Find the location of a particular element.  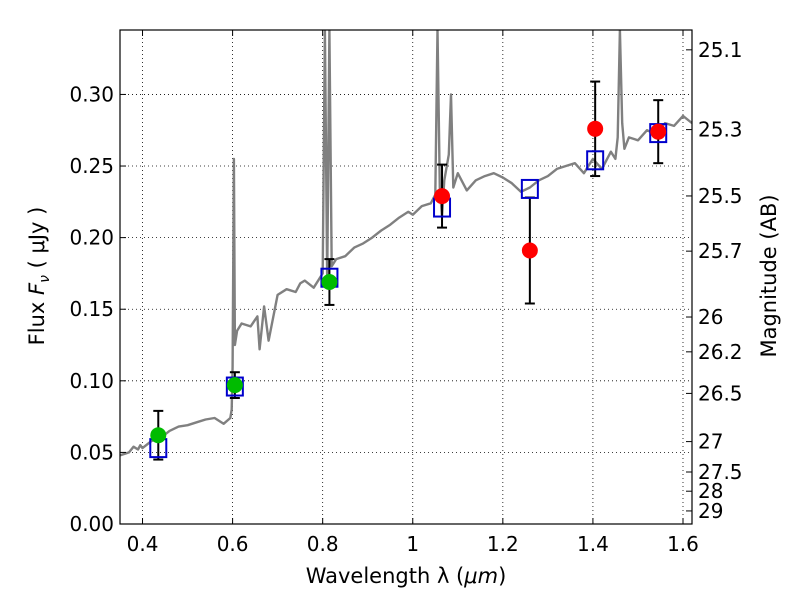

y-axis-label-prefix: Flux is located at coordinates (37, 320).